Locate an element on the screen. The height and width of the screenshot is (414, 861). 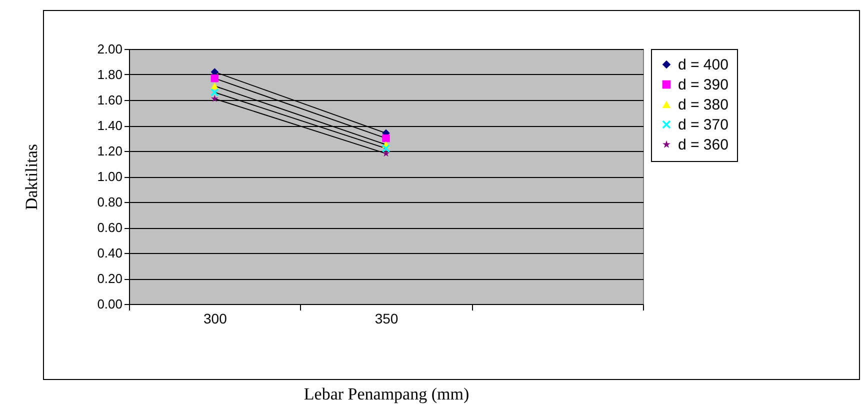
y-tick-label: 1.00 is located at coordinates (109, 176).